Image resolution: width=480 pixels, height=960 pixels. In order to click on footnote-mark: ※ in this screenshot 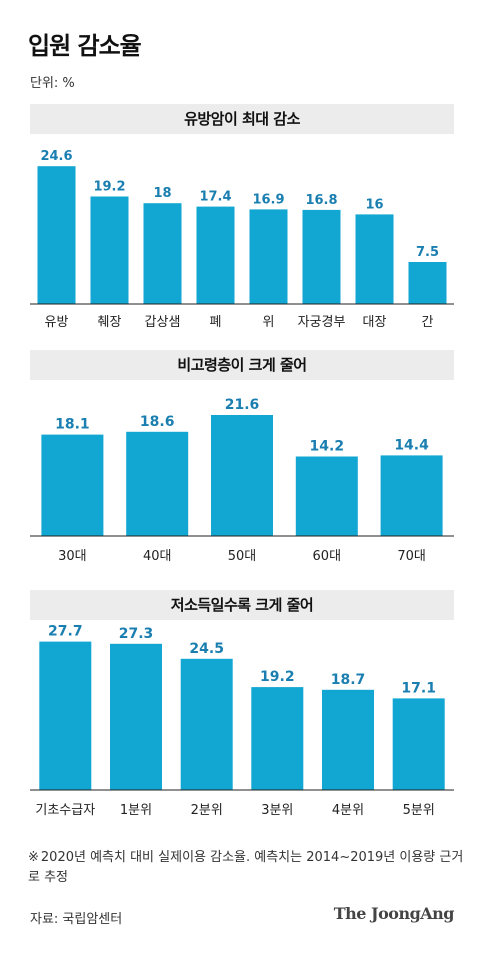, I will do `click(33, 857)`.